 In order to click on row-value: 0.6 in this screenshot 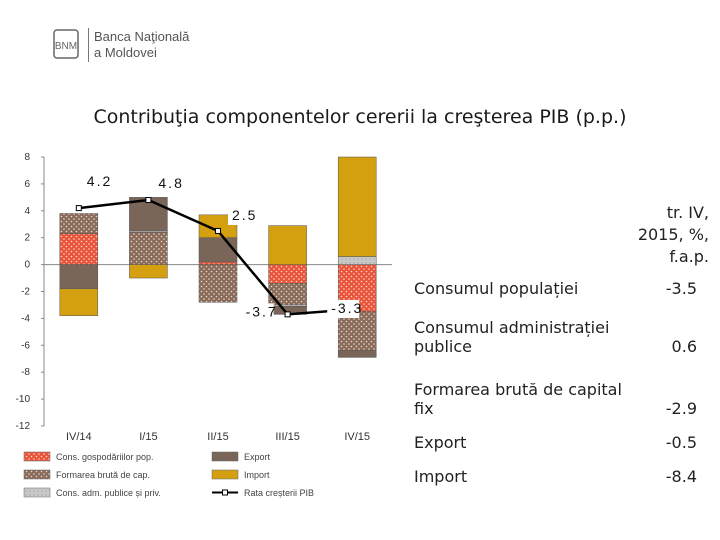, I will do `click(684, 346)`.